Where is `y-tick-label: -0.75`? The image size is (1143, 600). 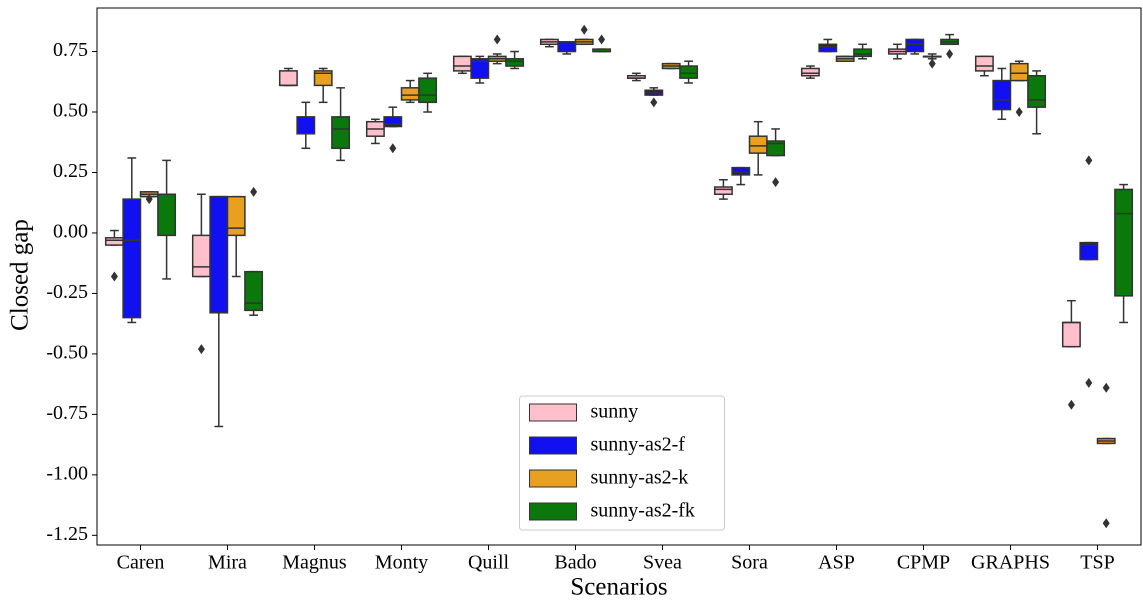
y-tick-label: -0.75 is located at coordinates (67, 413).